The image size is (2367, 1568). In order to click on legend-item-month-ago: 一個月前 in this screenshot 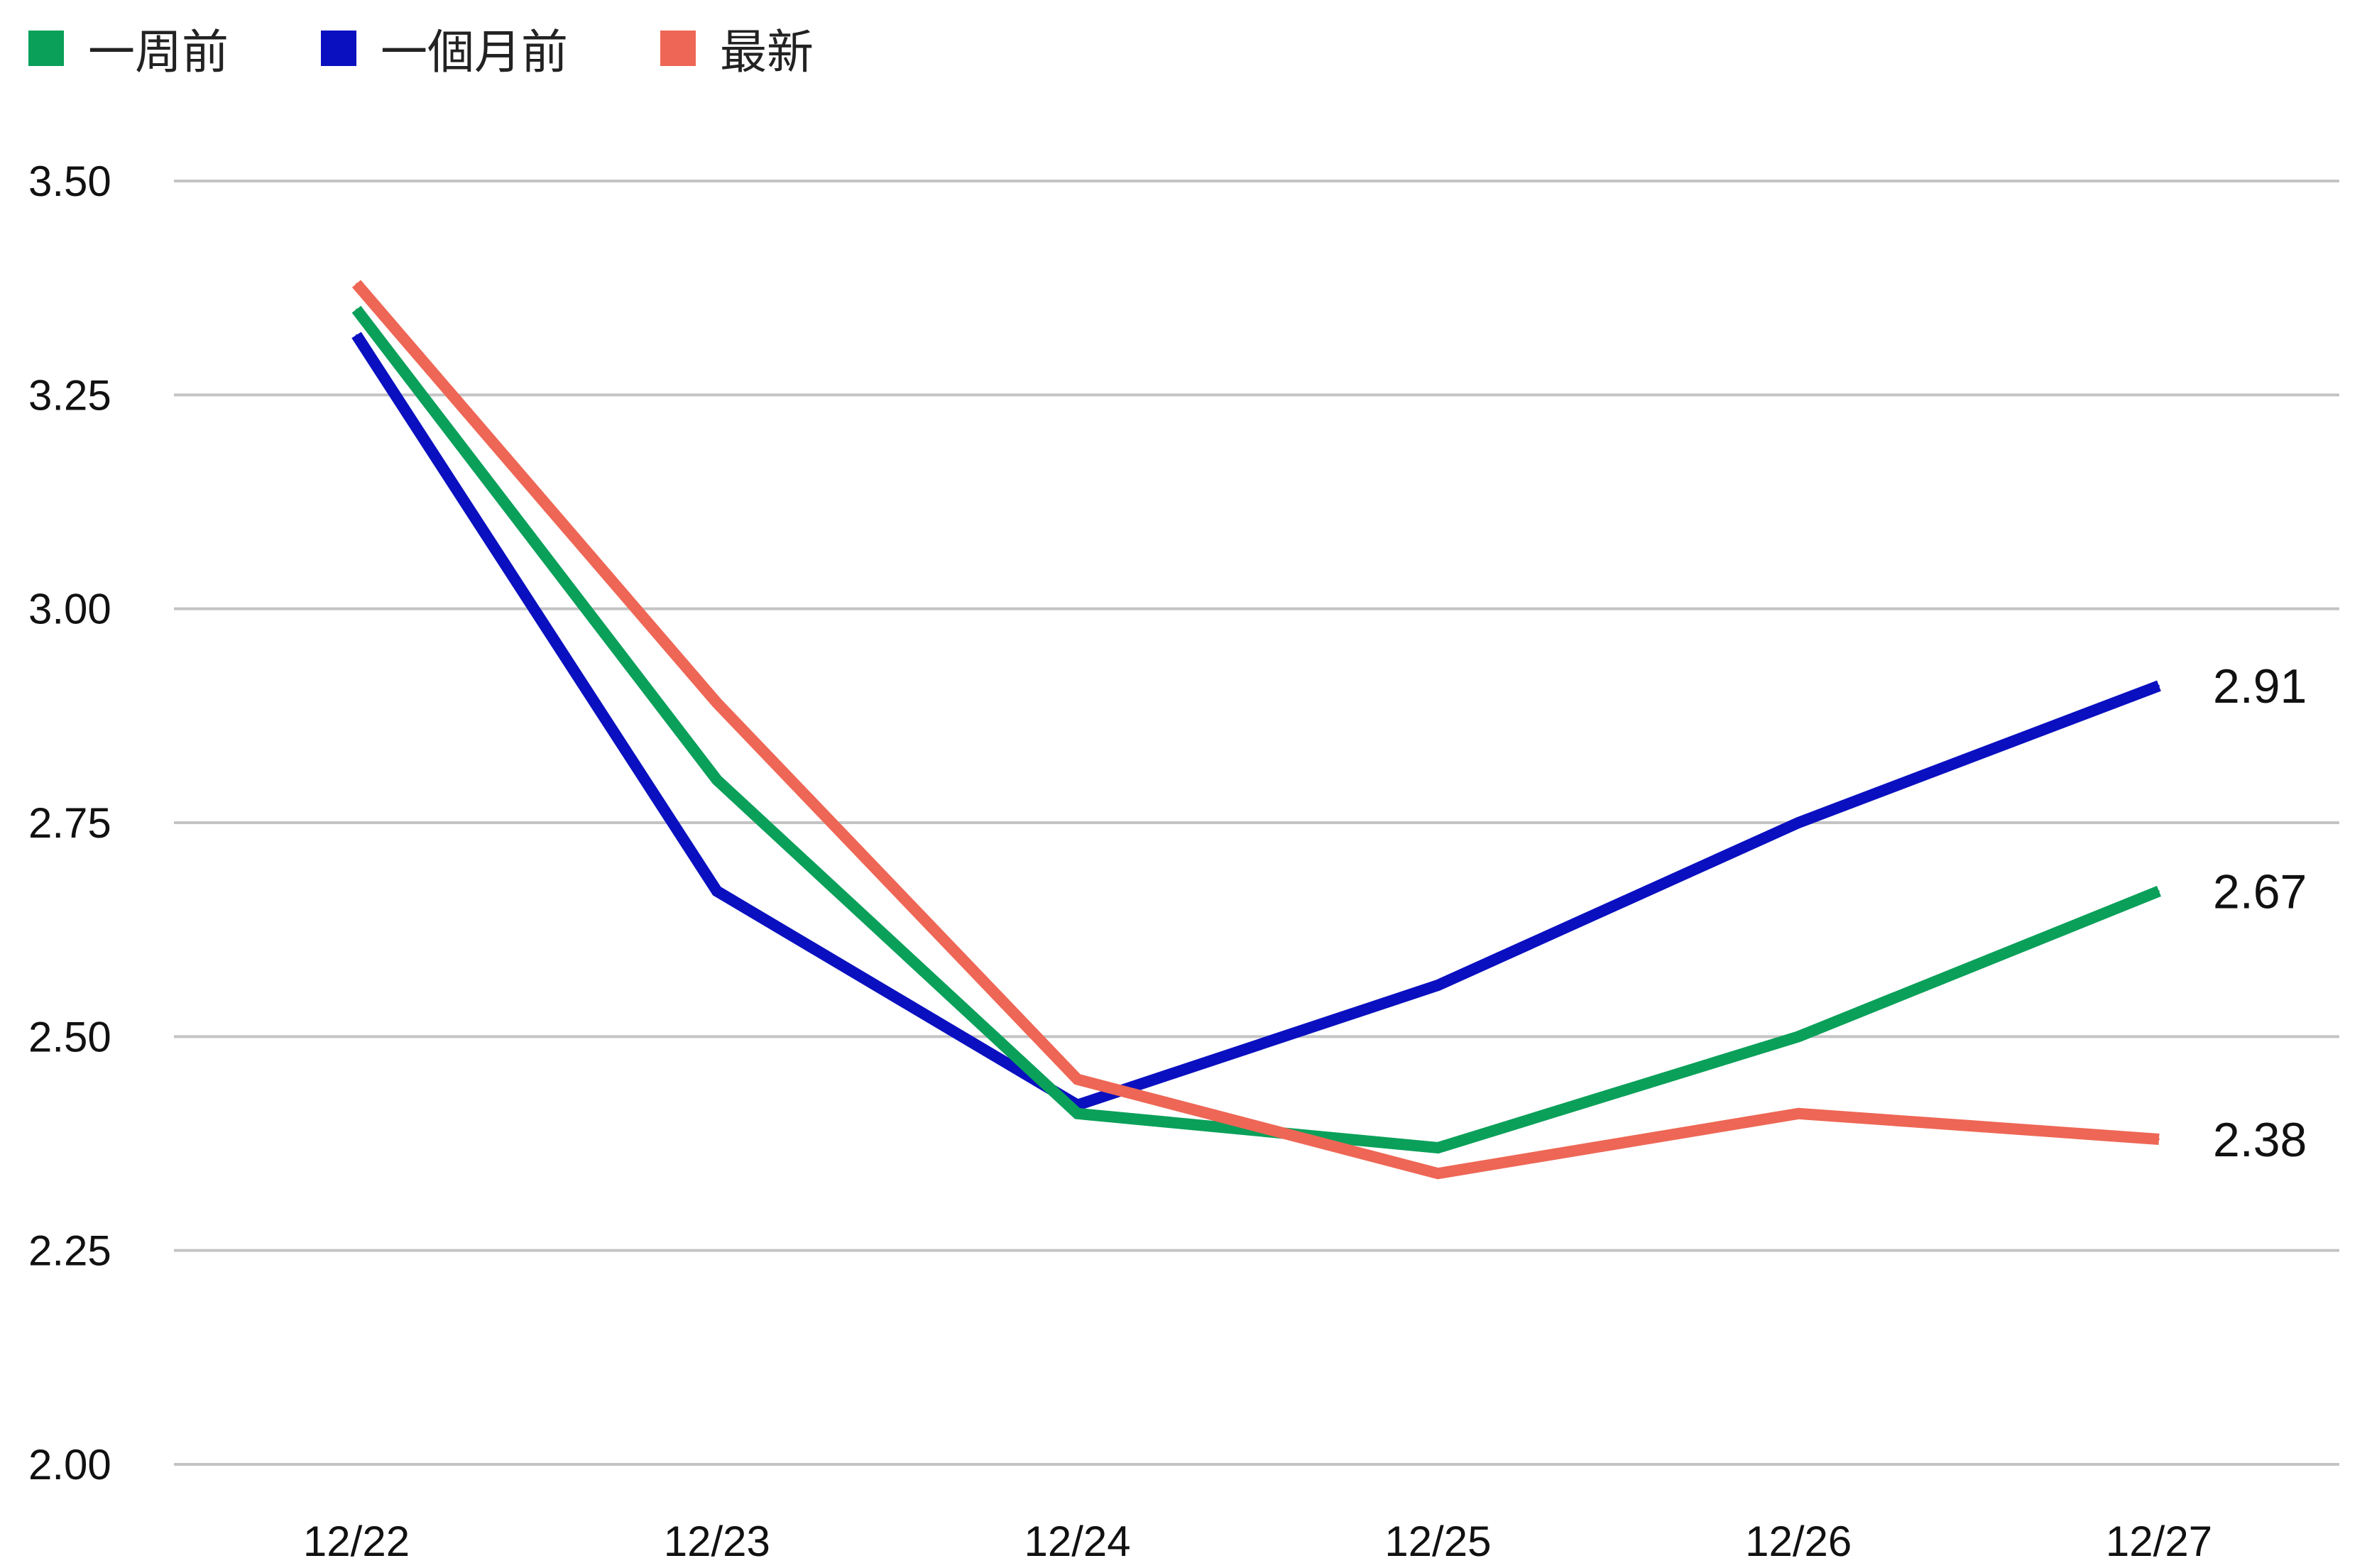, I will do `click(445, 48)`.